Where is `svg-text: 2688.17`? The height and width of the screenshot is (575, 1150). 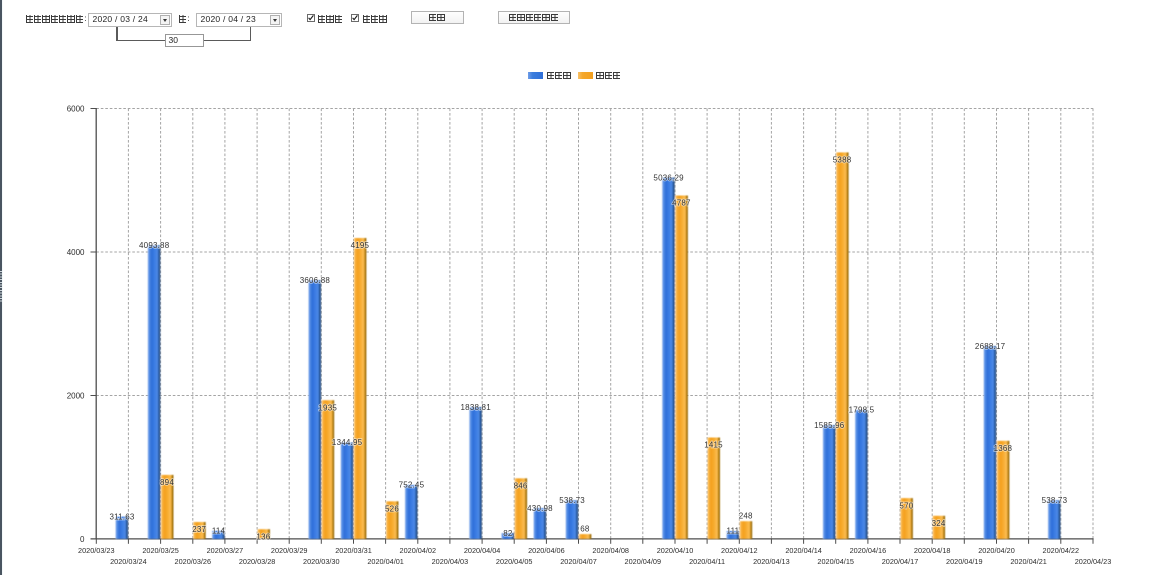 svg-text: 2688.17 is located at coordinates (990, 346).